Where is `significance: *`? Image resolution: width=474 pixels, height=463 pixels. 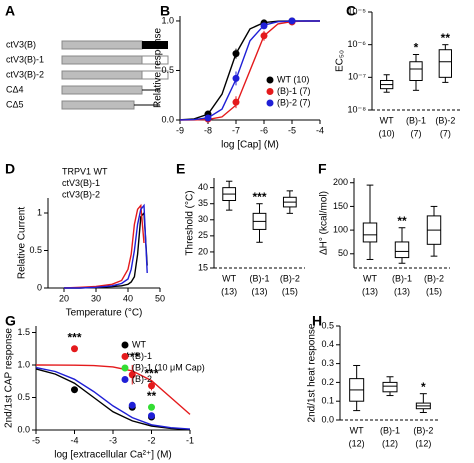
significance: * is located at coordinates (416, 48).